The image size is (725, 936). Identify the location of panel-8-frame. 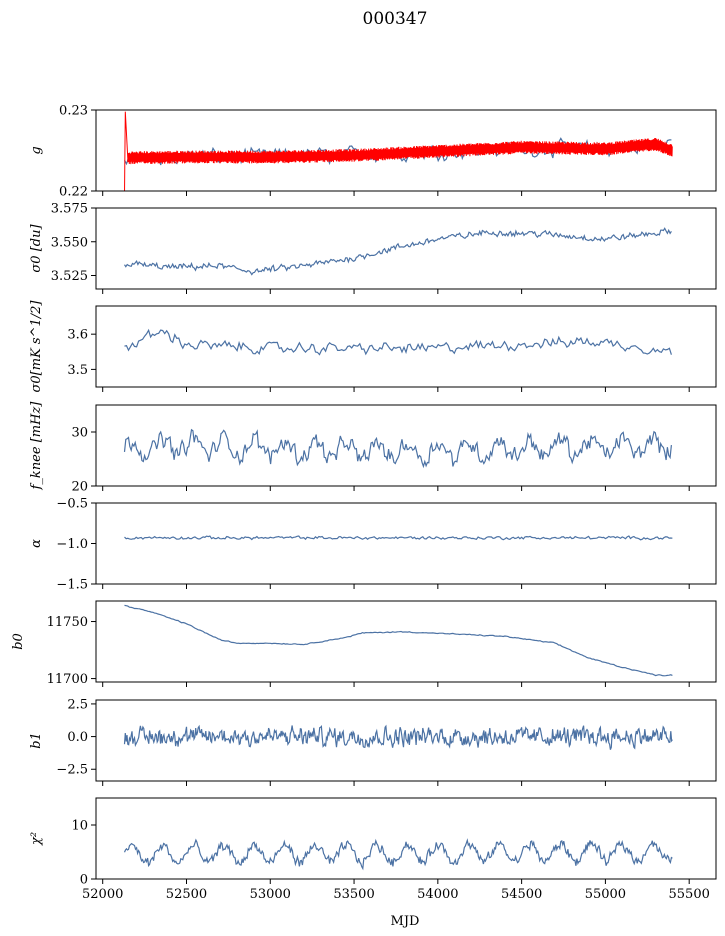
(406, 838).